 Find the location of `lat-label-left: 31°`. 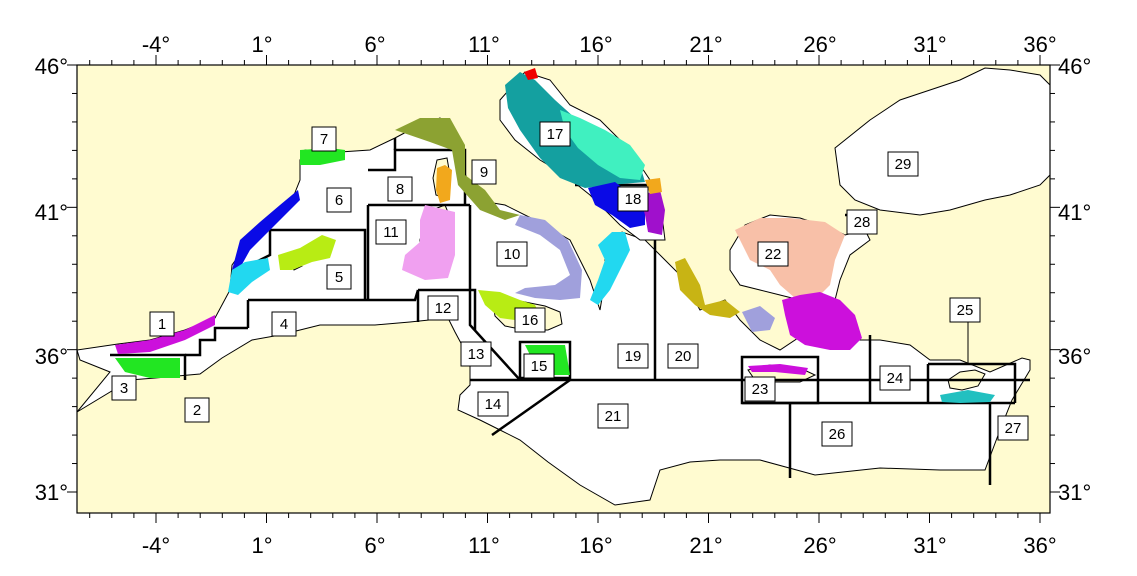

lat-label-left: 31° is located at coordinates (51, 492).